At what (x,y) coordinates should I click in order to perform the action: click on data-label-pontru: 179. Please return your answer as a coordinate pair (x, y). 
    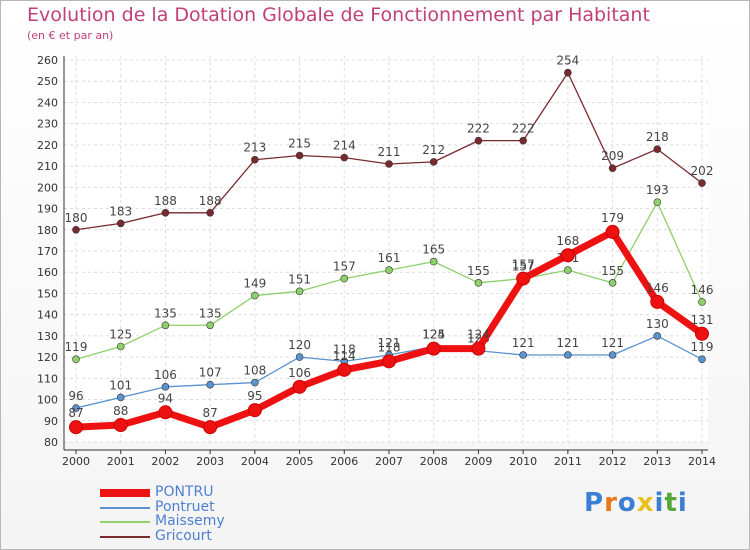
    Looking at the image, I should click on (612, 218).